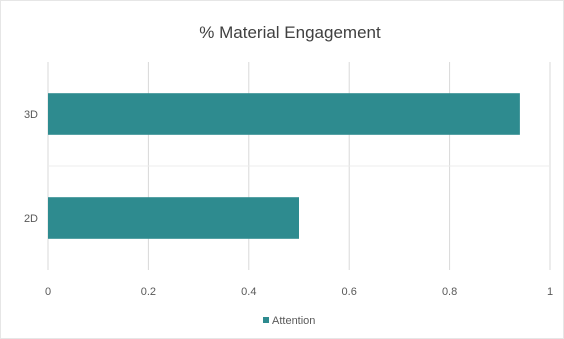 The height and width of the screenshot is (339, 564). I want to click on category-label-2d: 2D, so click(31, 219).